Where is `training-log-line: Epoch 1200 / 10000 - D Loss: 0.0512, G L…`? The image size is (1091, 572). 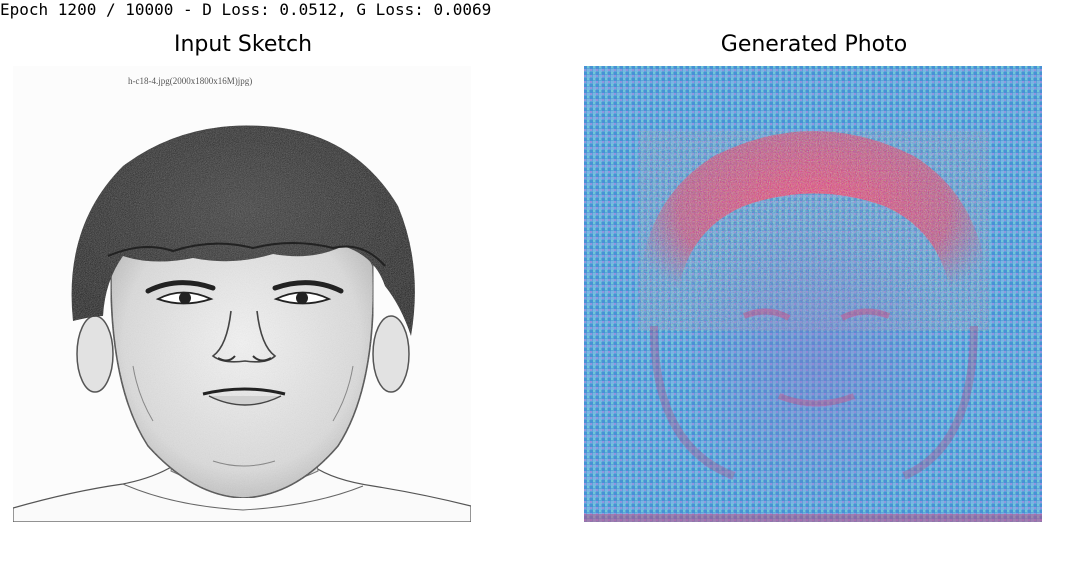
training-log-line: Epoch 1200 / 10000 - D Loss: 0.0512, G L… is located at coordinates (246, 9).